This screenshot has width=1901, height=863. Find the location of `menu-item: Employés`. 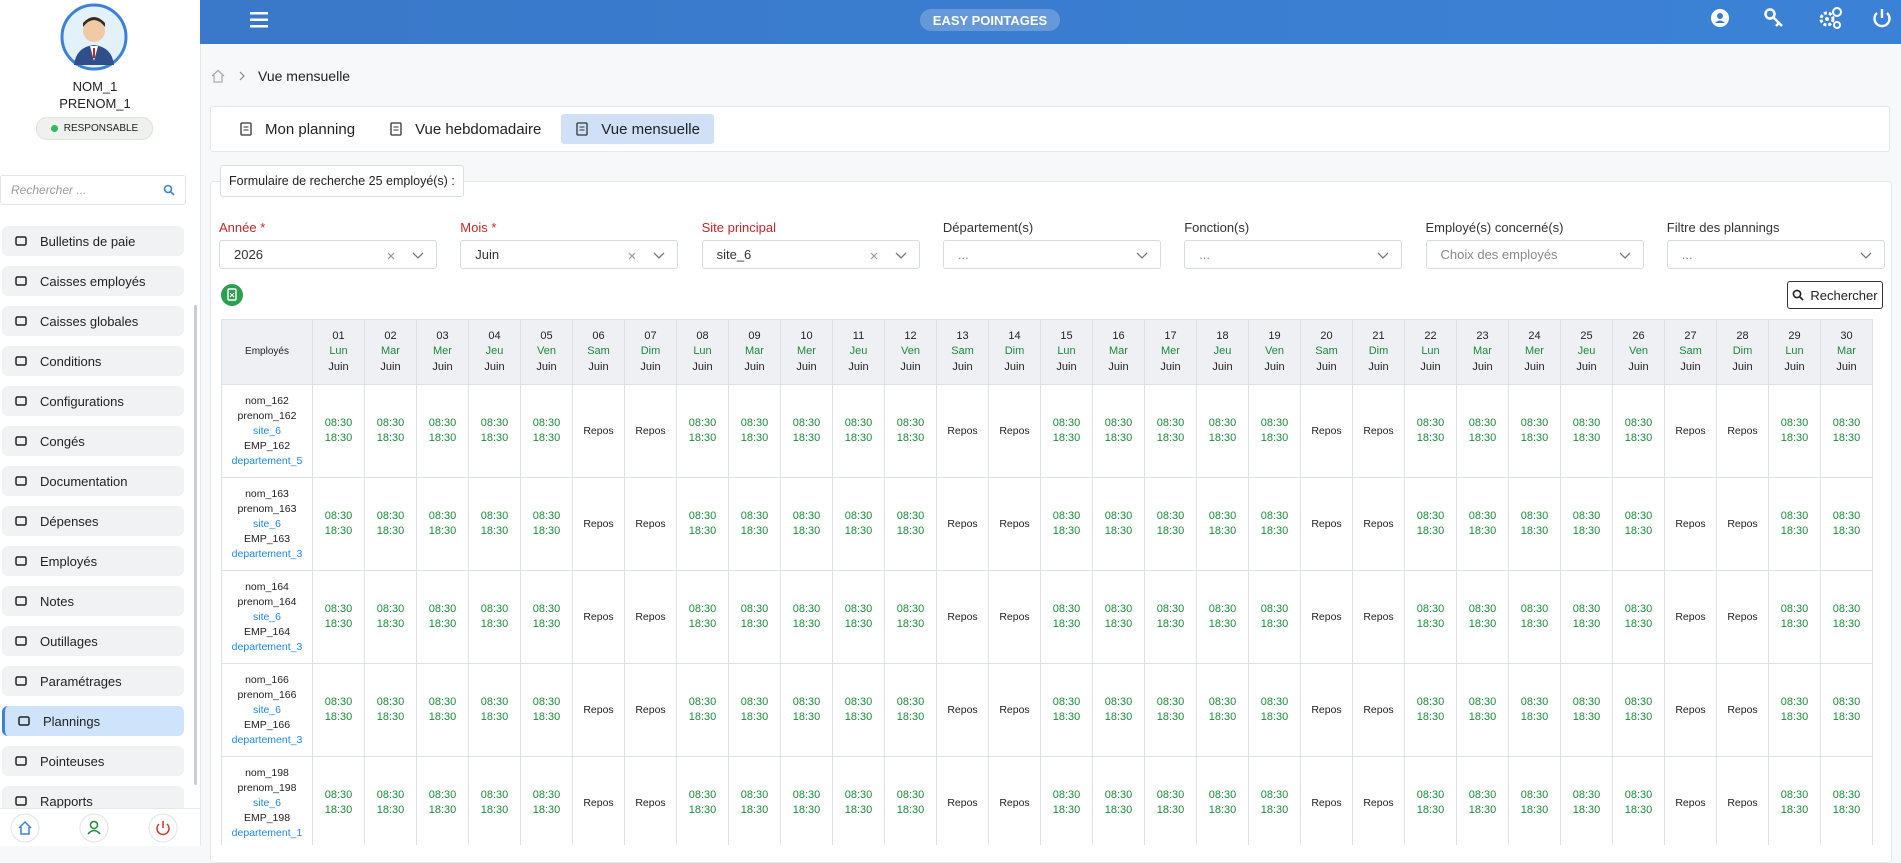

menu-item: Employés is located at coordinates (93, 561).